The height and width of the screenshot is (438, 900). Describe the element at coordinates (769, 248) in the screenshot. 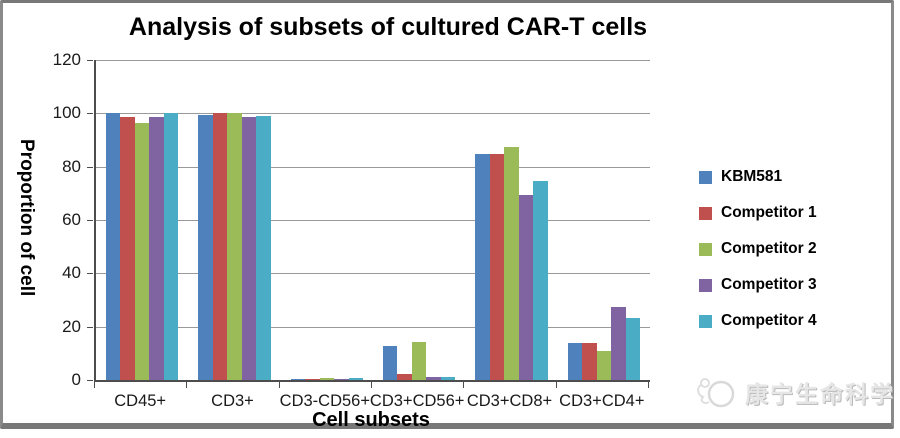

I see `legend-label: Competitor 2` at that location.